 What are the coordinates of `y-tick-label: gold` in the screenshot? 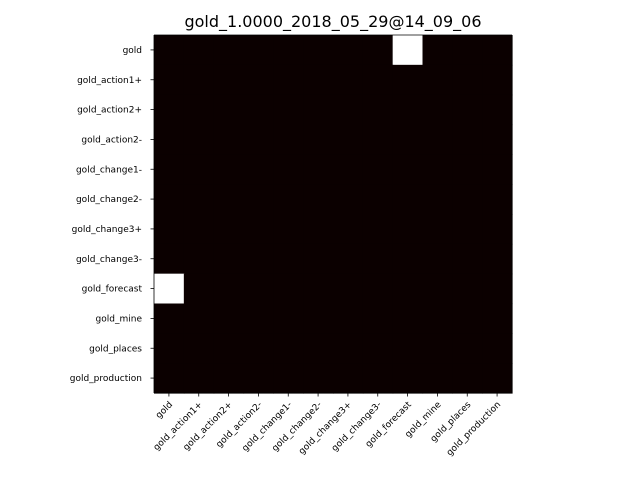 It's located at (132, 51).